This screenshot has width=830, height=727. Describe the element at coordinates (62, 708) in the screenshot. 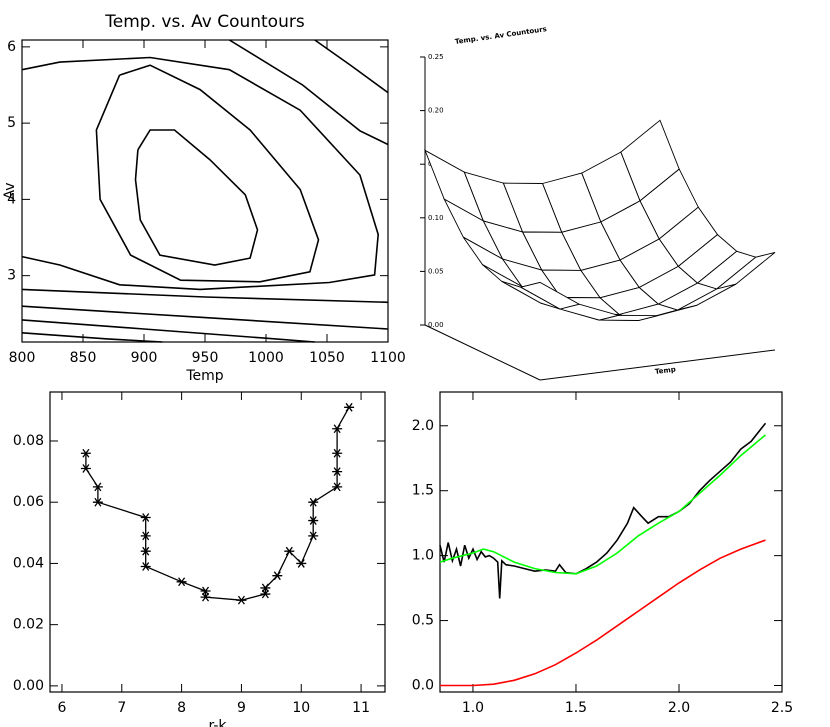

I see `x-tick-label: 6` at that location.